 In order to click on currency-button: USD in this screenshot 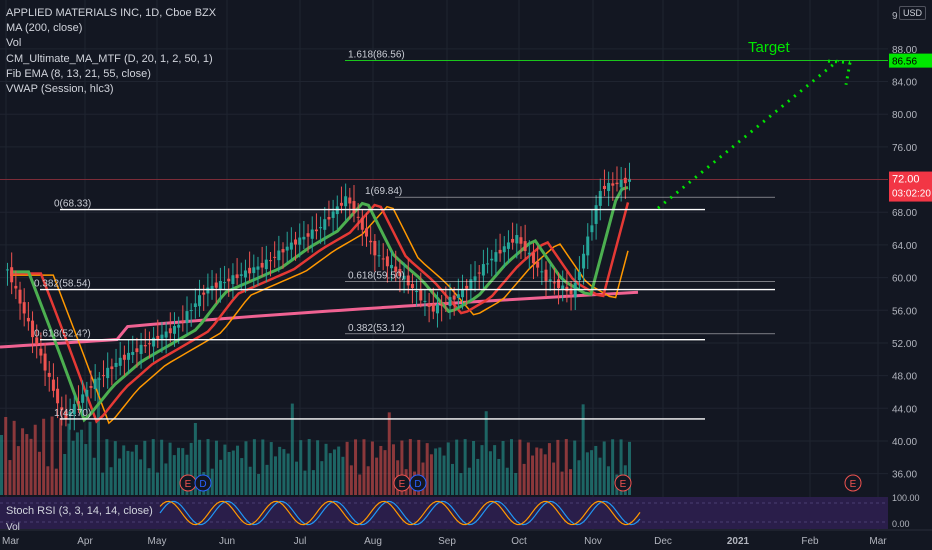, I will do `click(912, 13)`.